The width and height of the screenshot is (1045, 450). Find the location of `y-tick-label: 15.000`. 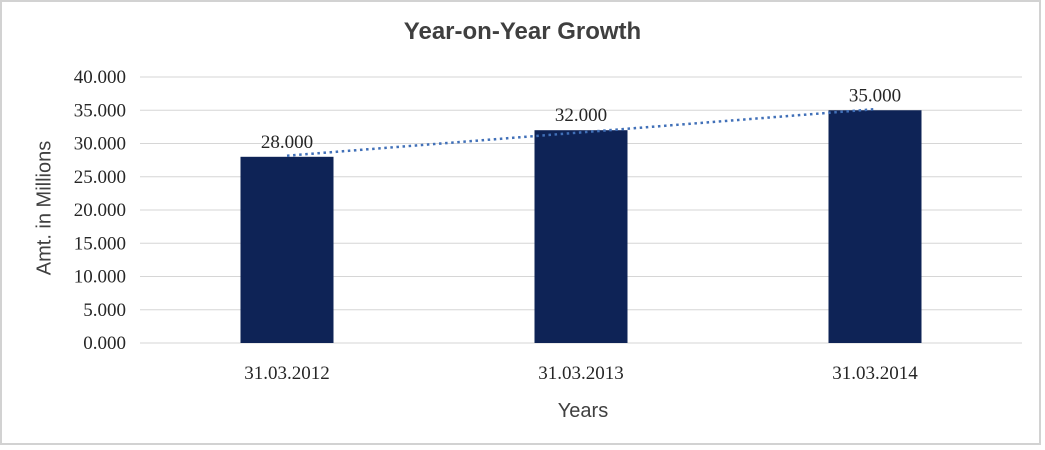

y-tick-label: 15.000 is located at coordinates (100, 243).